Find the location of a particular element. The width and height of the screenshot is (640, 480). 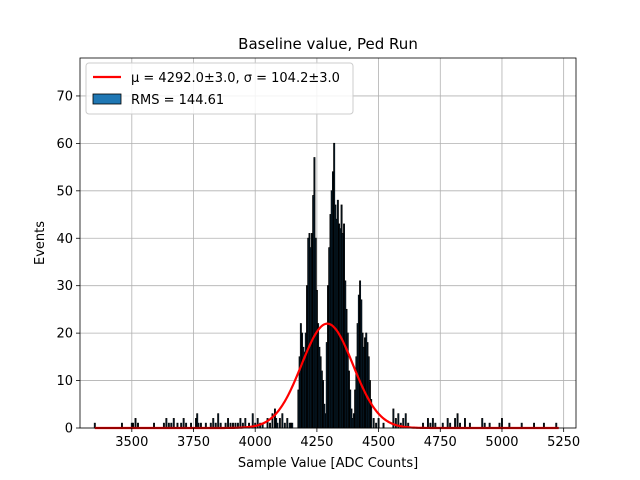

legend-box is located at coordinates (219, 88).